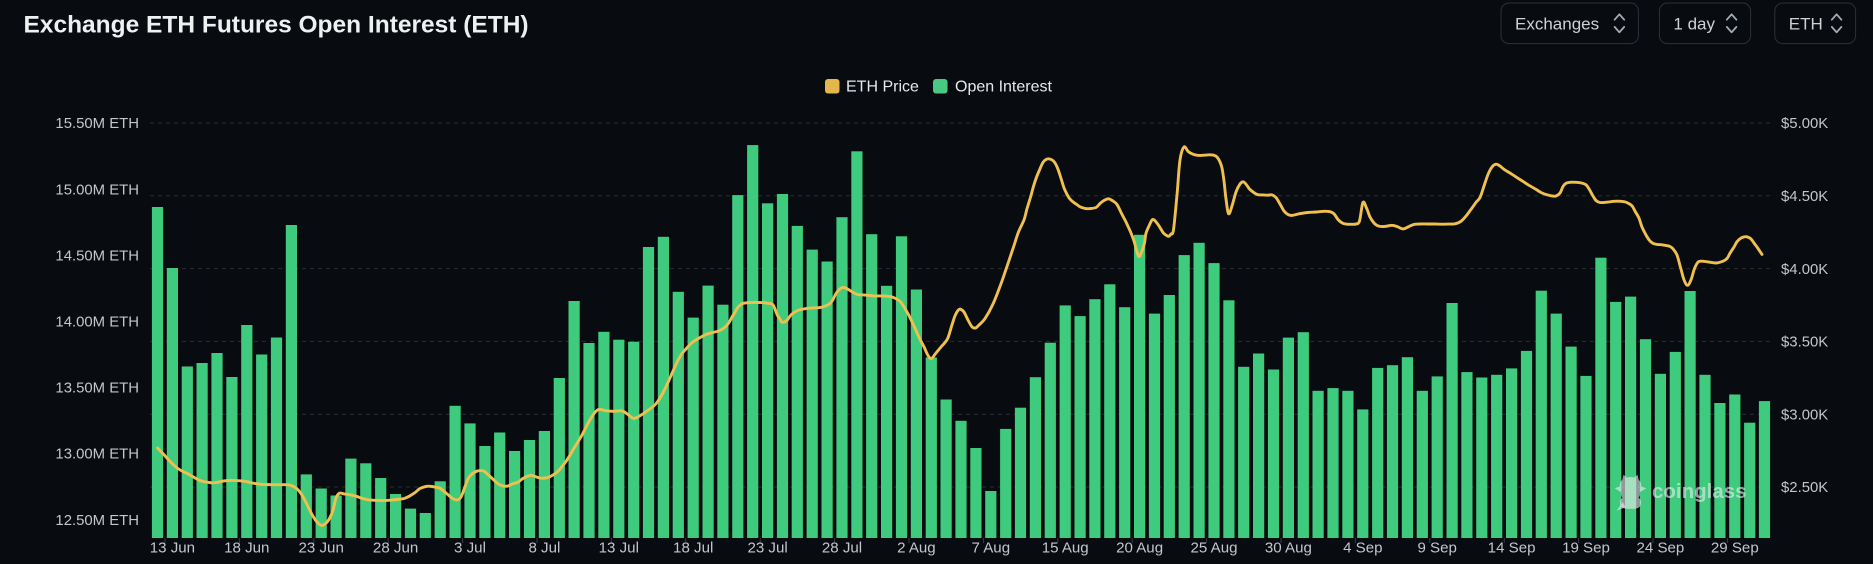 This screenshot has width=1873, height=564. I want to click on svg-text: 13.50M ETH, so click(97, 389).